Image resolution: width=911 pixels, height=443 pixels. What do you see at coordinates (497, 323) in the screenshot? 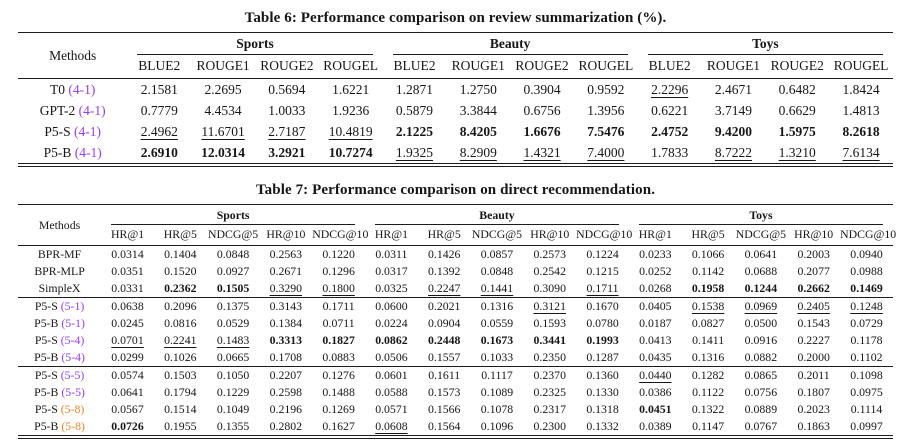
I see `value-cell: 0.0559` at bounding box center [497, 323].